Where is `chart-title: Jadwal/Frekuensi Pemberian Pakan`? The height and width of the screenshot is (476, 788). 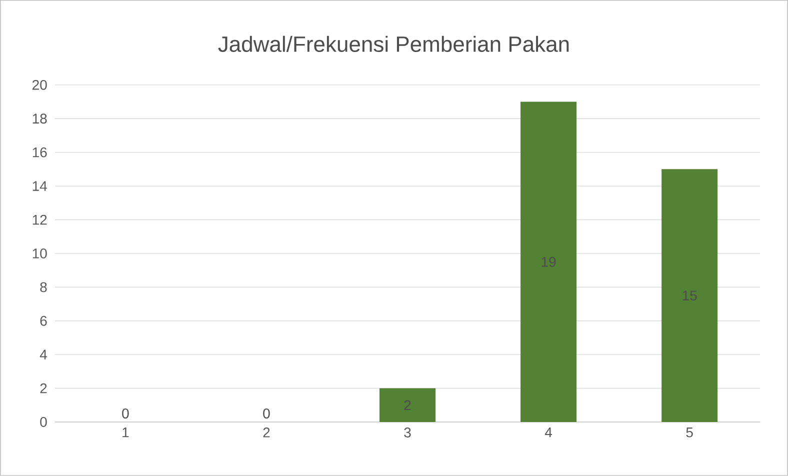 chart-title: Jadwal/Frekuensi Pemberian Pakan is located at coordinates (393, 44).